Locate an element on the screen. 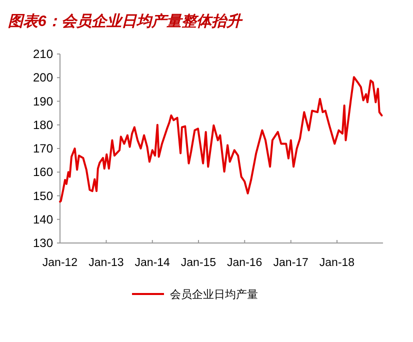  y-tick-label: 200 is located at coordinates (43, 77).